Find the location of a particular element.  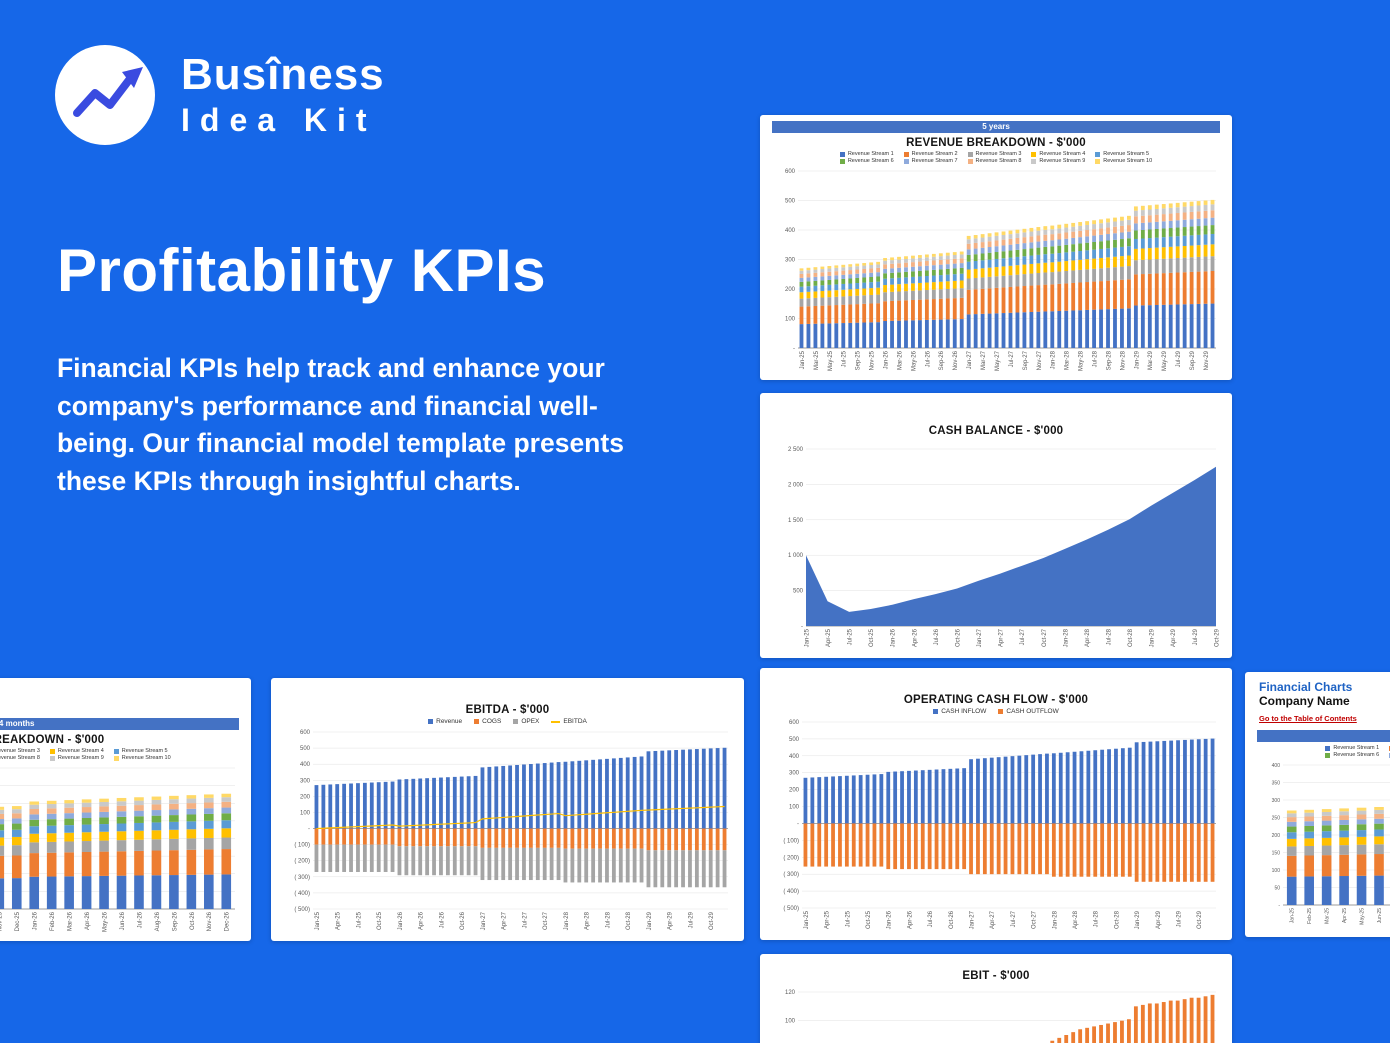

svg-text: Nov-29 is located at coordinates (1207, 360).